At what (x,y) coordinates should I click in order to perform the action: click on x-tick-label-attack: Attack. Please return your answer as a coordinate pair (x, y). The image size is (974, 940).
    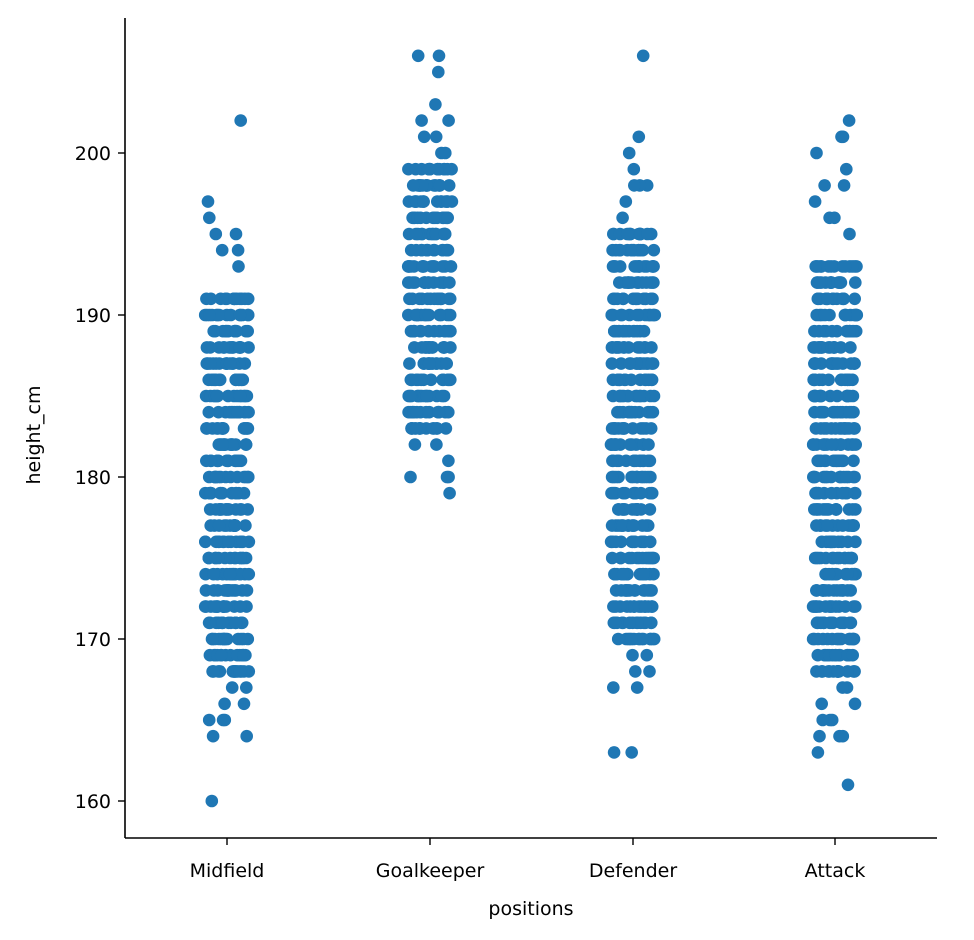
    Looking at the image, I should click on (835, 871).